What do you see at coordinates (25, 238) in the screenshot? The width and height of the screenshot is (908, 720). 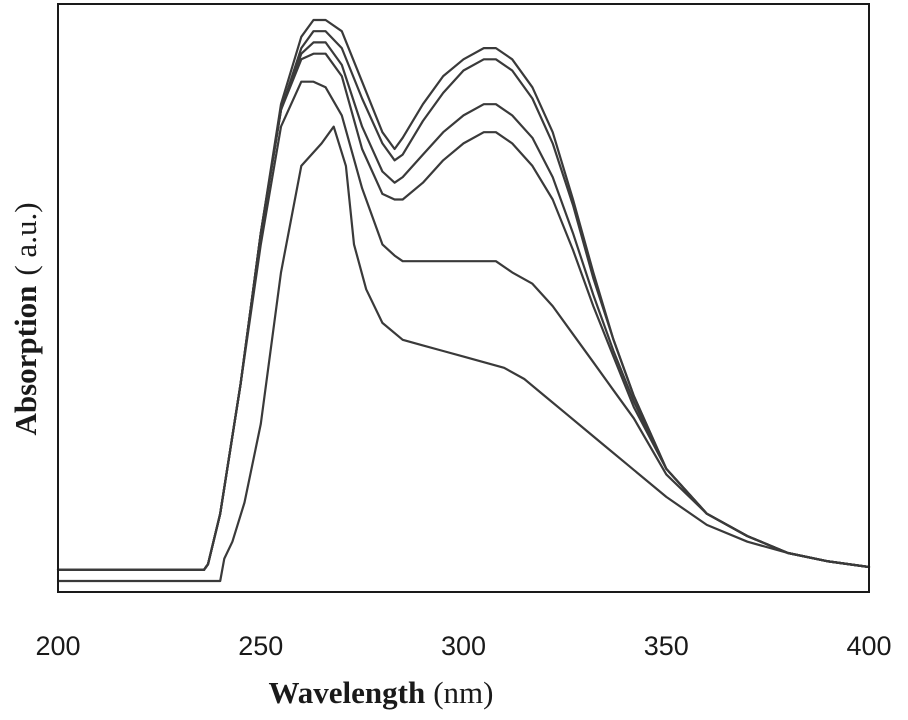 I see `y-axis-title-unit: ( a.u.)` at bounding box center [25, 238].